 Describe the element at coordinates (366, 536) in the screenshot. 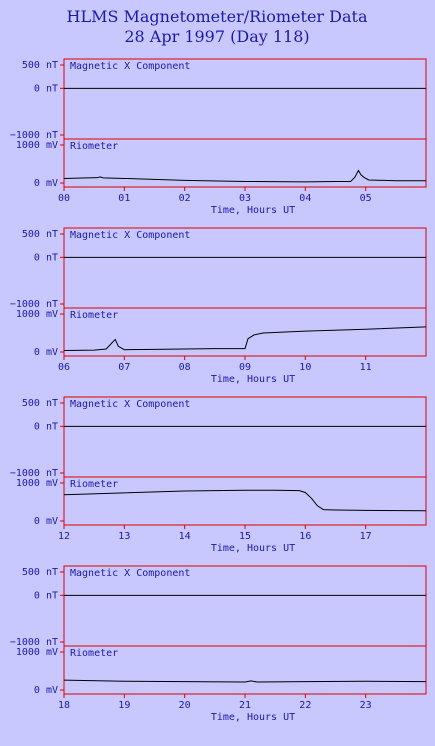

I see `hour-tick-label: 17` at that location.